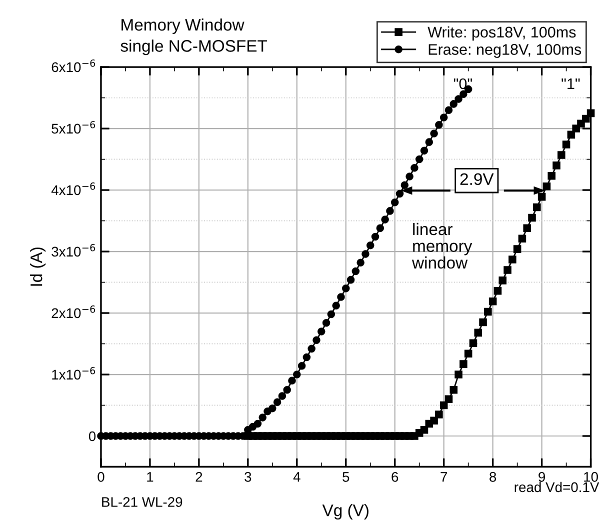 The height and width of the screenshot is (528, 601). Describe the element at coordinates (92, 436) in the screenshot. I see `y-tick-label: 0` at that location.